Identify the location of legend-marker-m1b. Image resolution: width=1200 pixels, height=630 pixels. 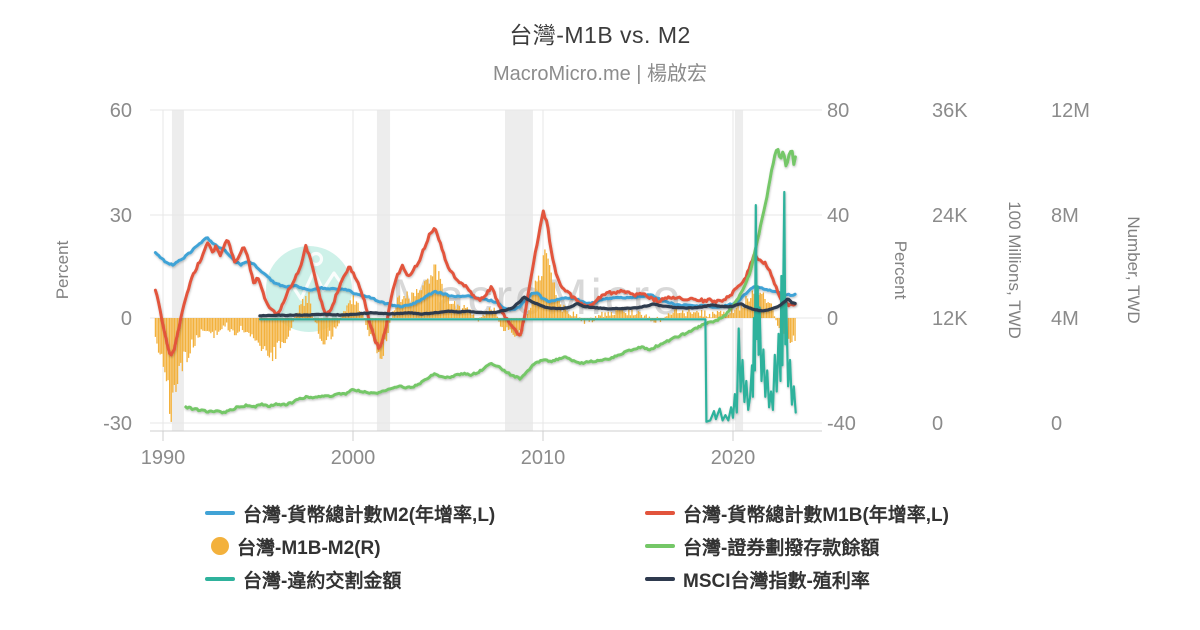
(660, 513).